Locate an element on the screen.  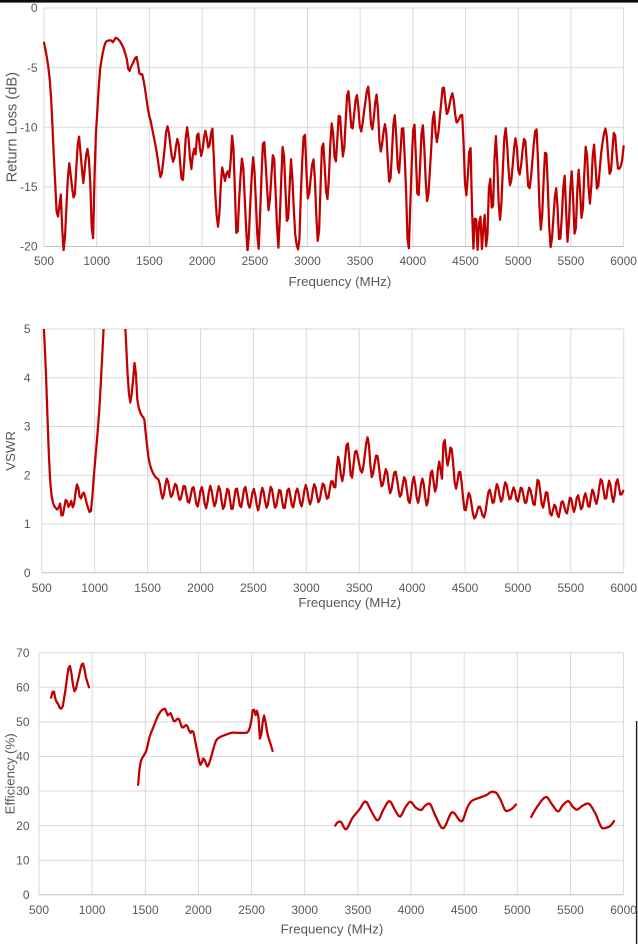
svg-text: -10 is located at coordinates (29, 127).